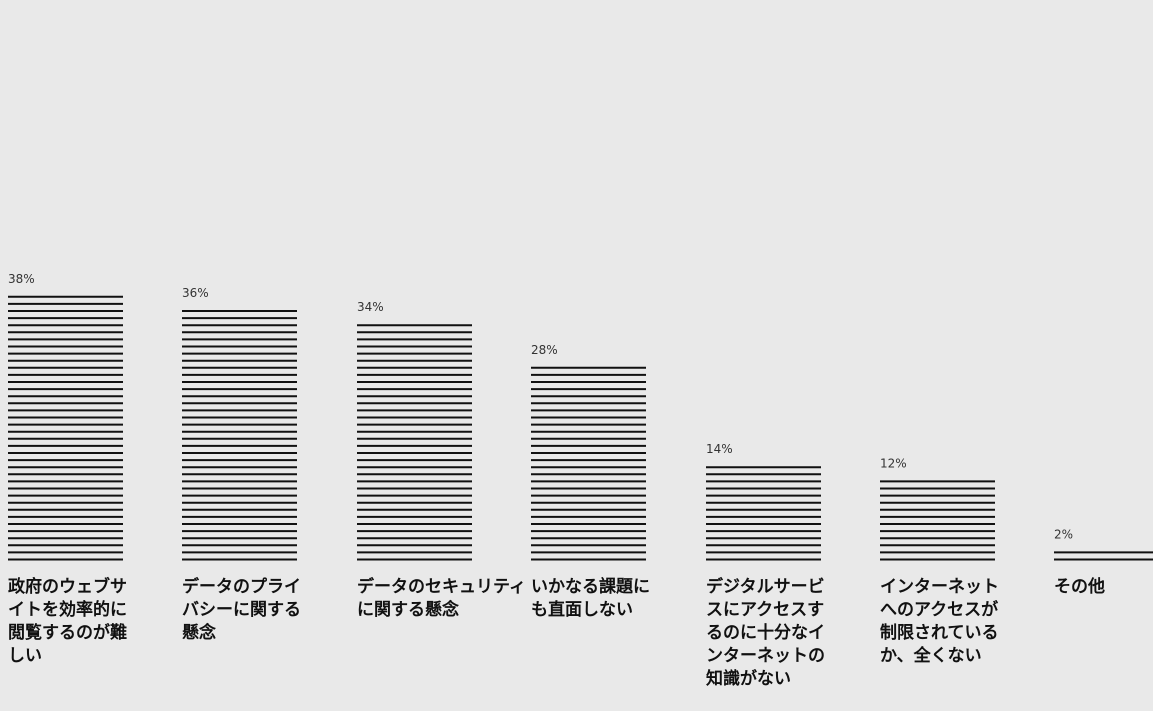  What do you see at coordinates (441, 598) in the screenshot?
I see `category-label: データのセキュリティに関する懸念` at bounding box center [441, 598].